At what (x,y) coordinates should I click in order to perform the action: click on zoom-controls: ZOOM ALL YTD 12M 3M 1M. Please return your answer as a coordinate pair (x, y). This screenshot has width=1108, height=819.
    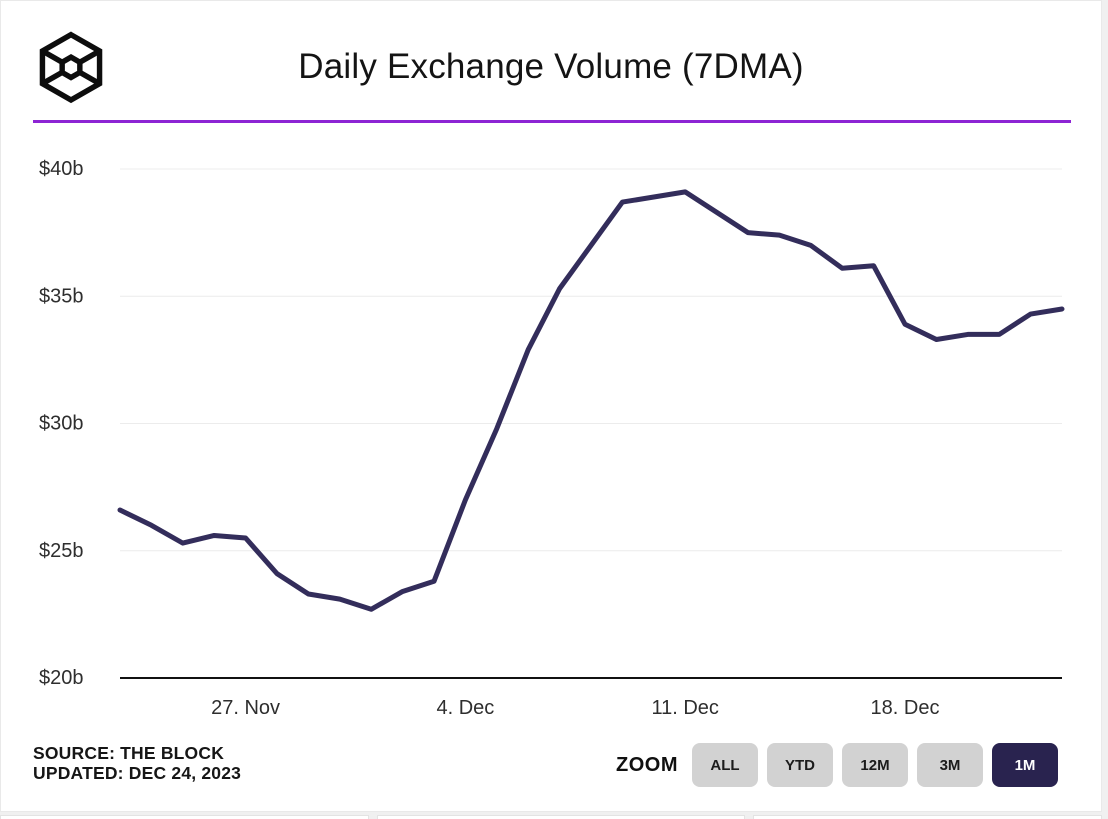
    Looking at the image, I should click on (837, 765).